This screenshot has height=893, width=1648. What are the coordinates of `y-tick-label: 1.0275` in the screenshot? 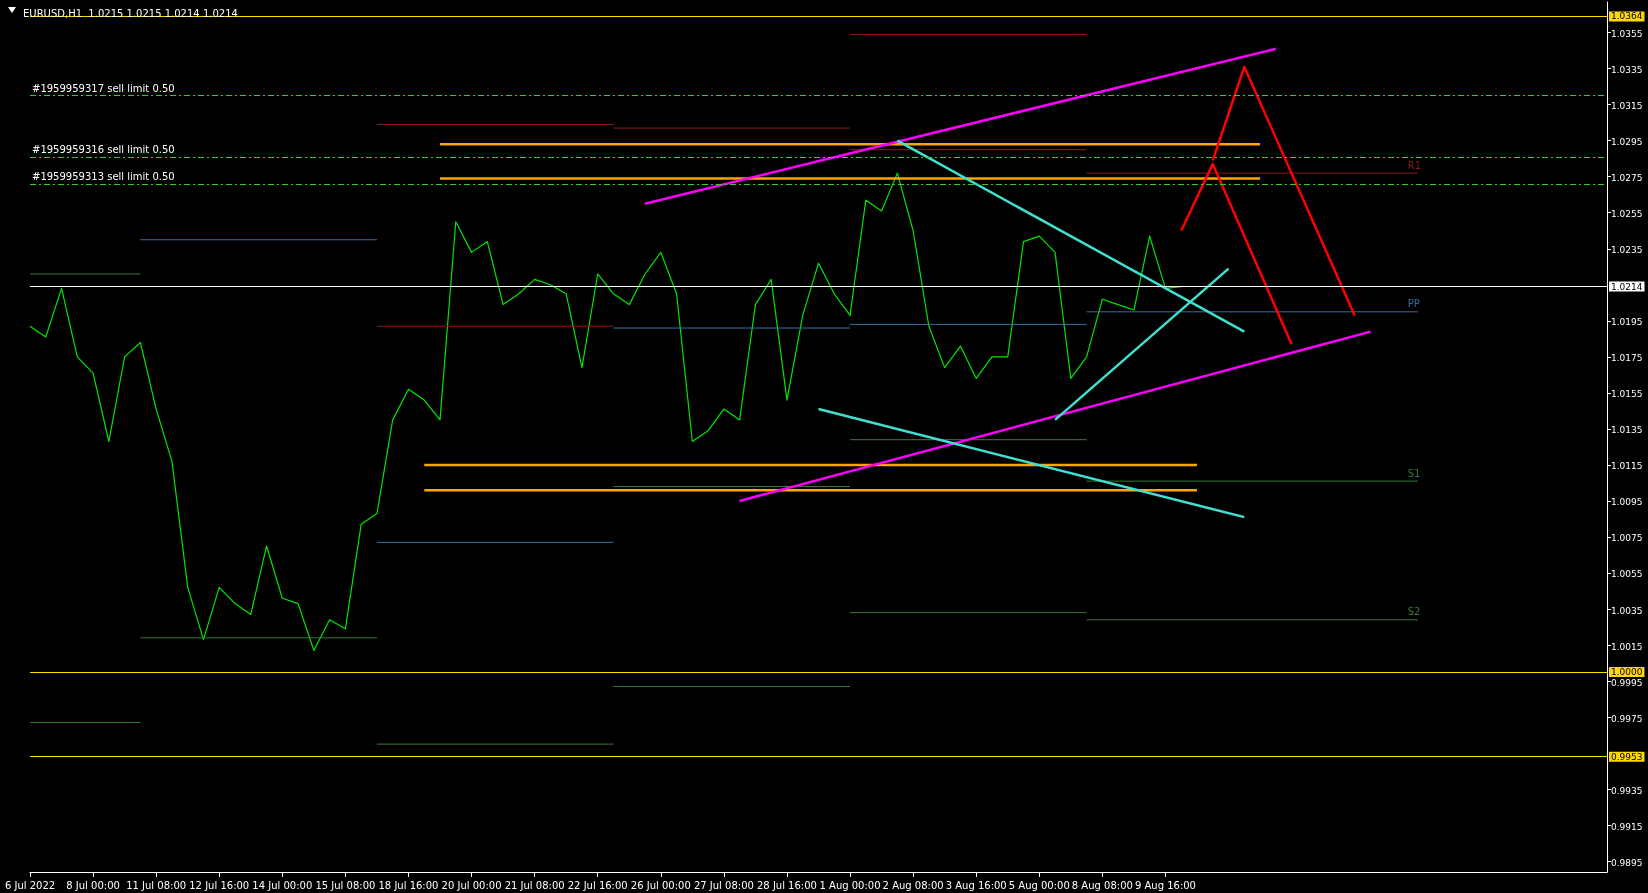 It's located at (1627, 178).